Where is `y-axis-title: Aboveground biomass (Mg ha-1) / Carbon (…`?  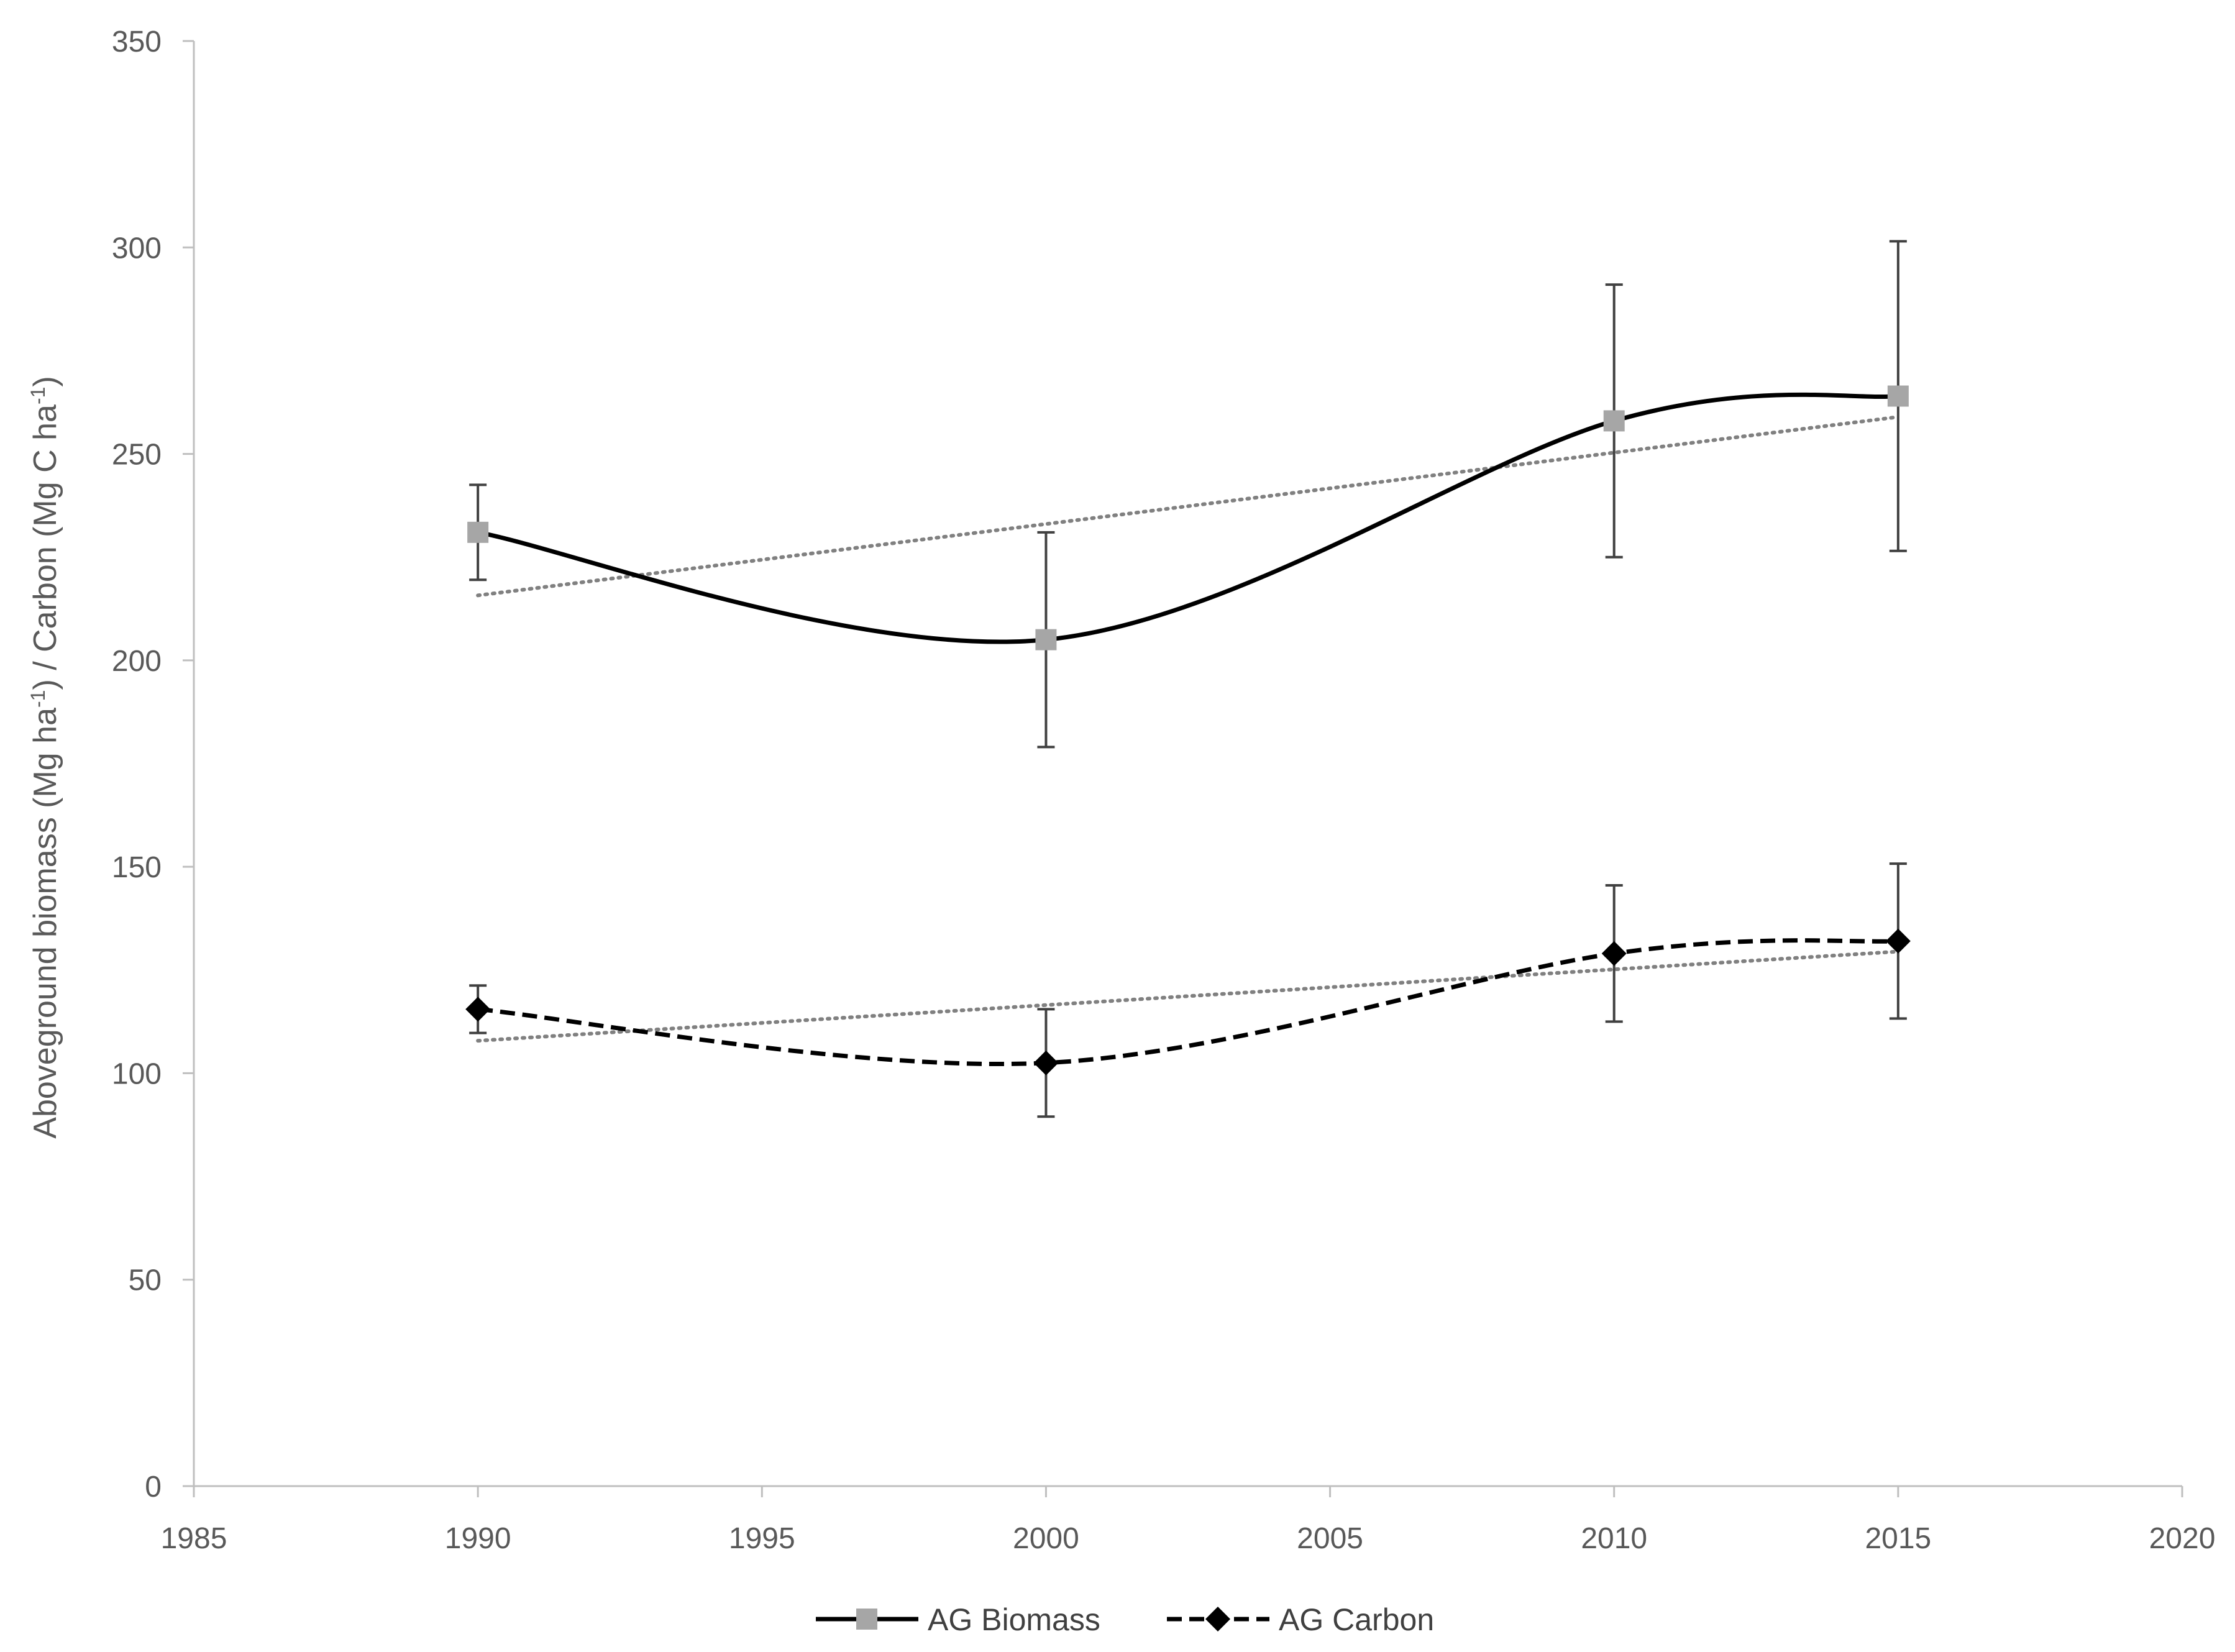 y-axis-title: Aboveground biomass (Mg ha-1) / Carbon (… is located at coordinates (45, 757).